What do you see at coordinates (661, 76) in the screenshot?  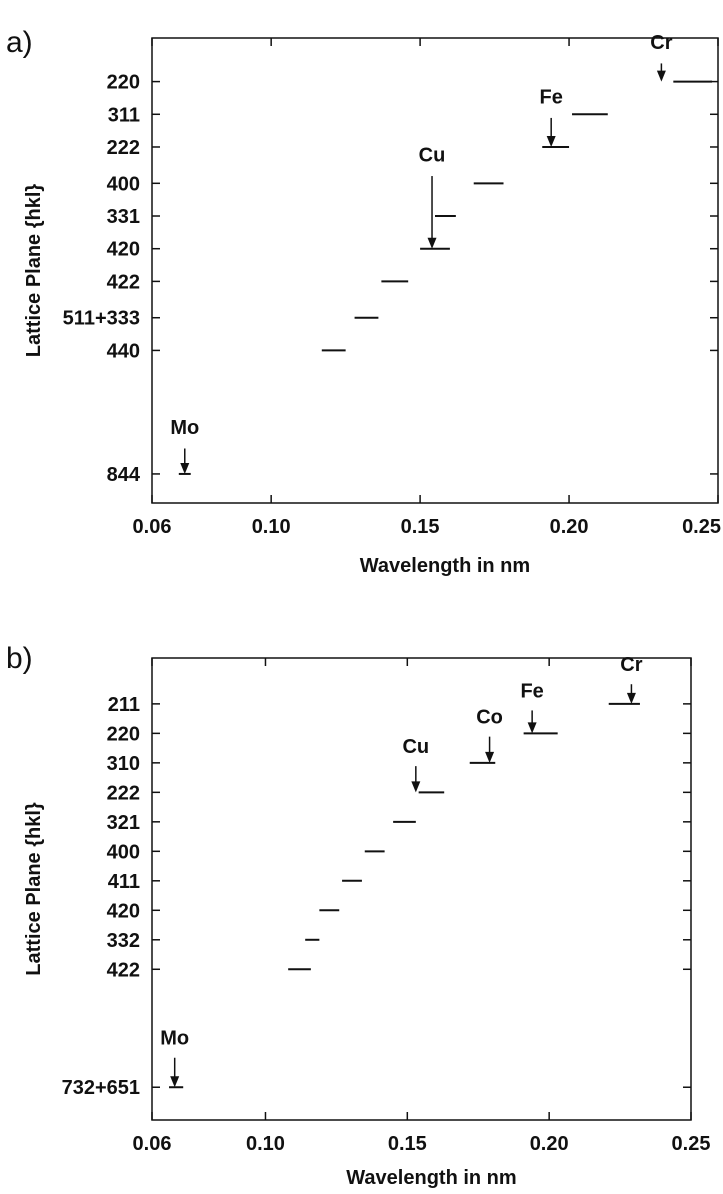 I see `panel-a-arrowhead-cr` at bounding box center [661, 76].